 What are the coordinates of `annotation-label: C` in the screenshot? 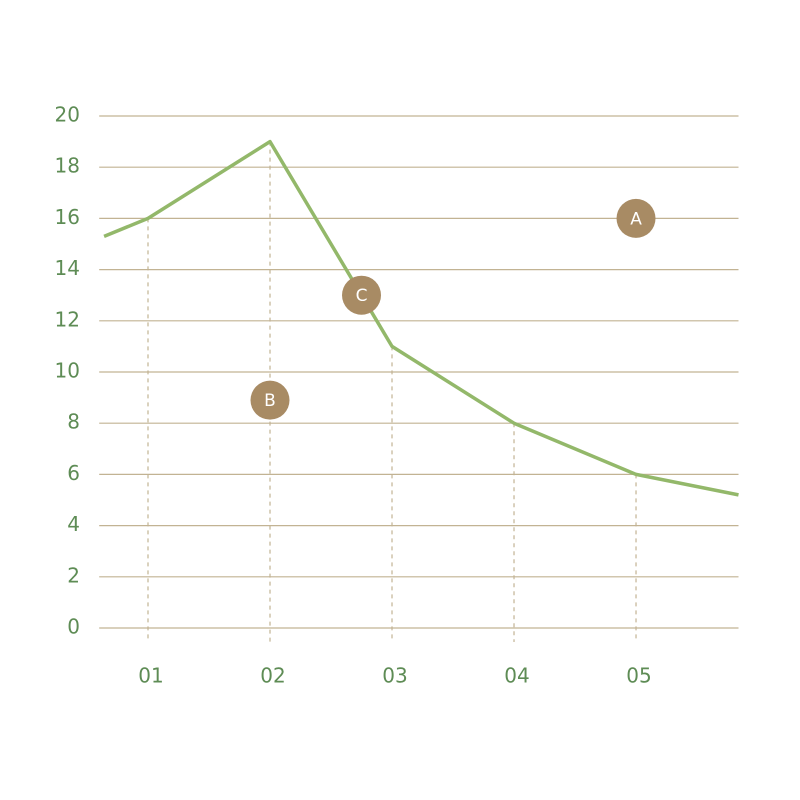 It's located at (362, 296).